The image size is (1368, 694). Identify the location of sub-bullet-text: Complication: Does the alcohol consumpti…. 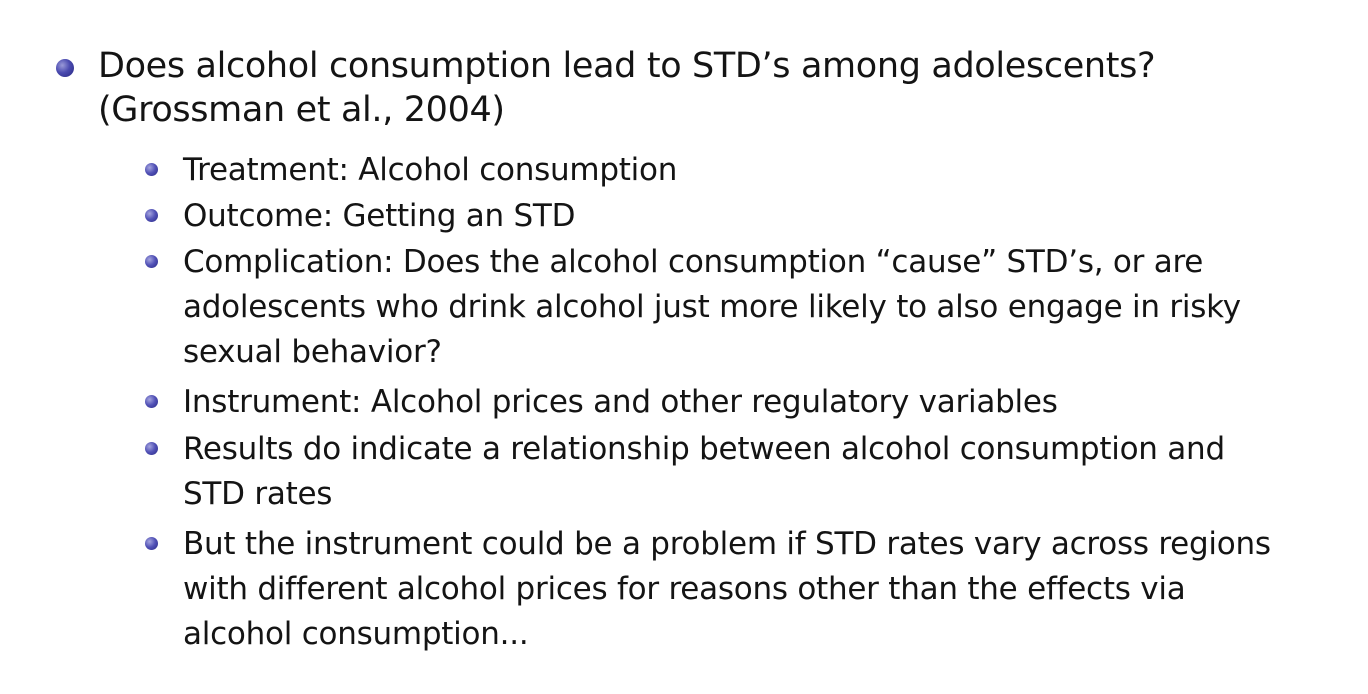
(712, 307).